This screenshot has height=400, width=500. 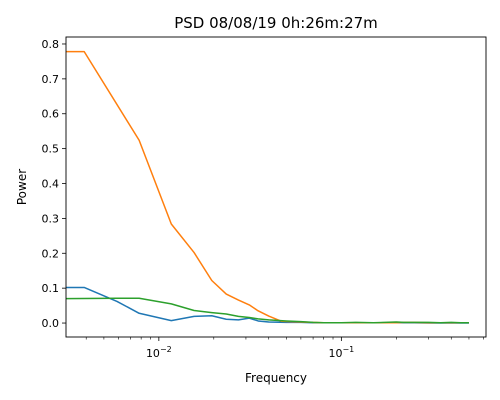 I want to click on y-tick-label: 0.6, so click(x=51, y=114).